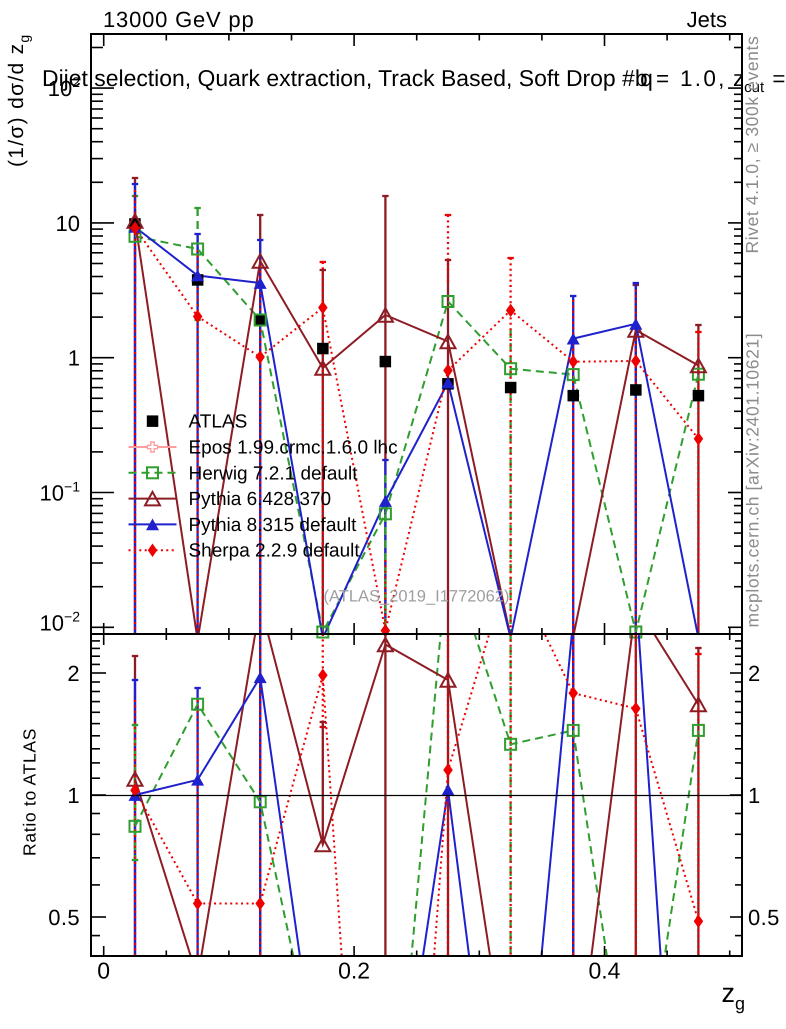 The image size is (786, 1029). What do you see at coordinates (274, 473) in the screenshot?
I see `svg-text: Herwig 7.2.1 default` at bounding box center [274, 473].